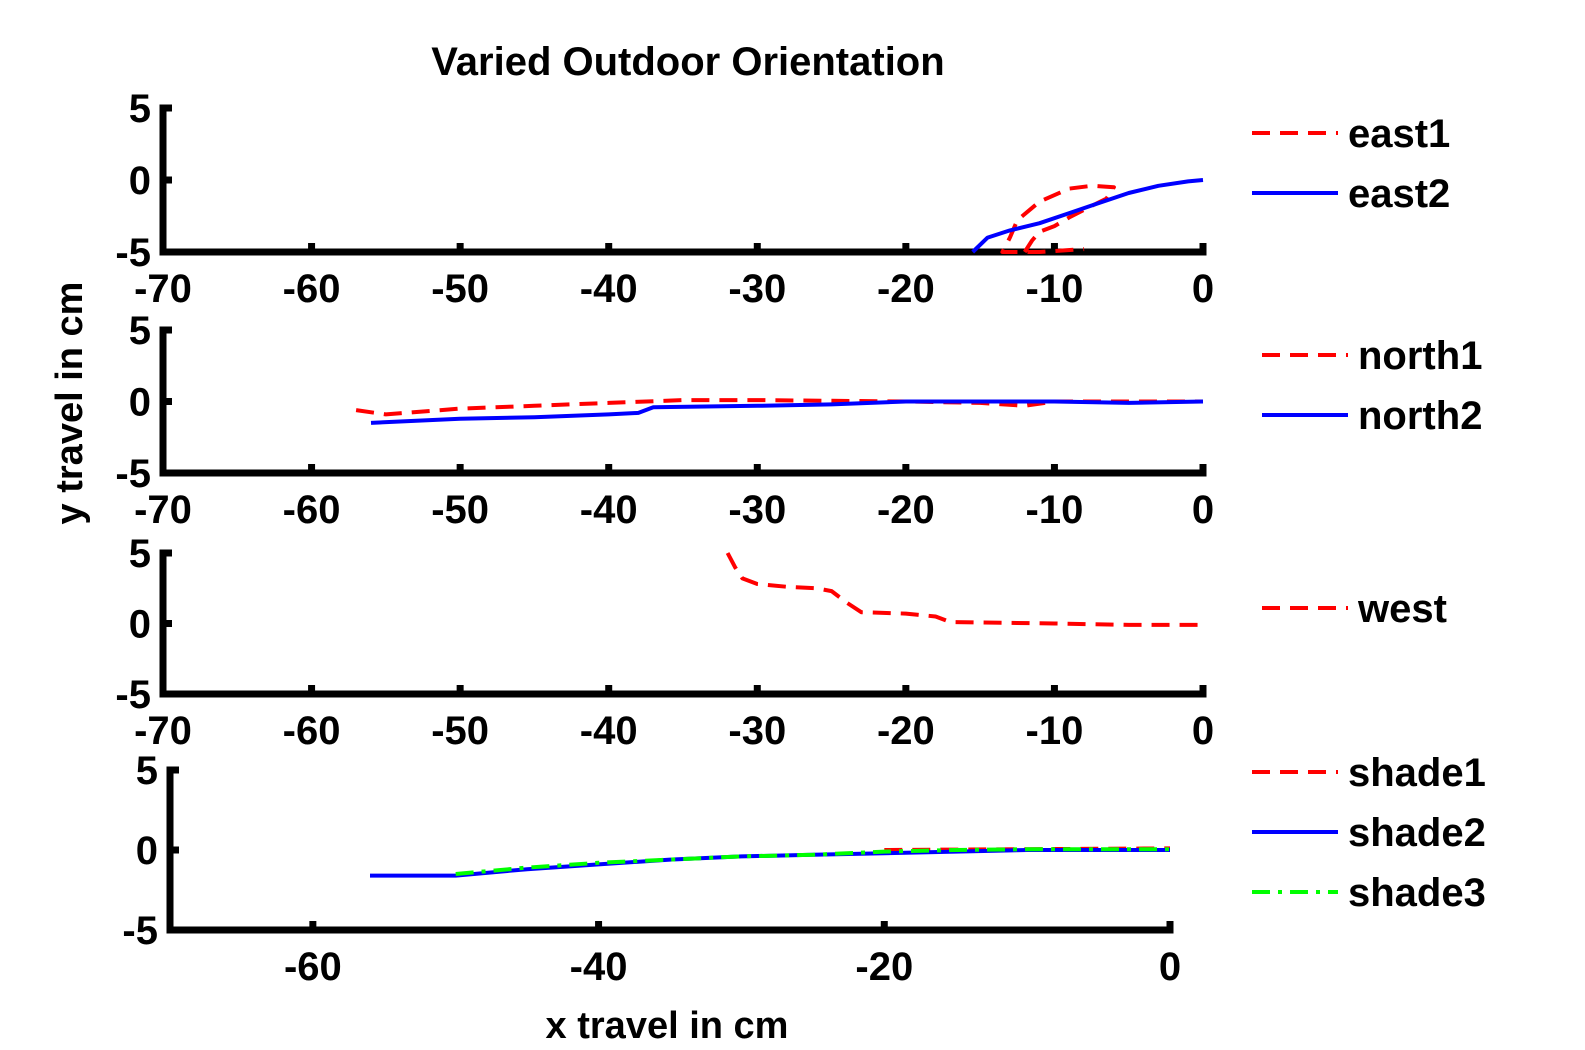  Describe the element at coordinates (667, 1025) in the screenshot. I see `x-axis-label: x travel in cm` at that location.